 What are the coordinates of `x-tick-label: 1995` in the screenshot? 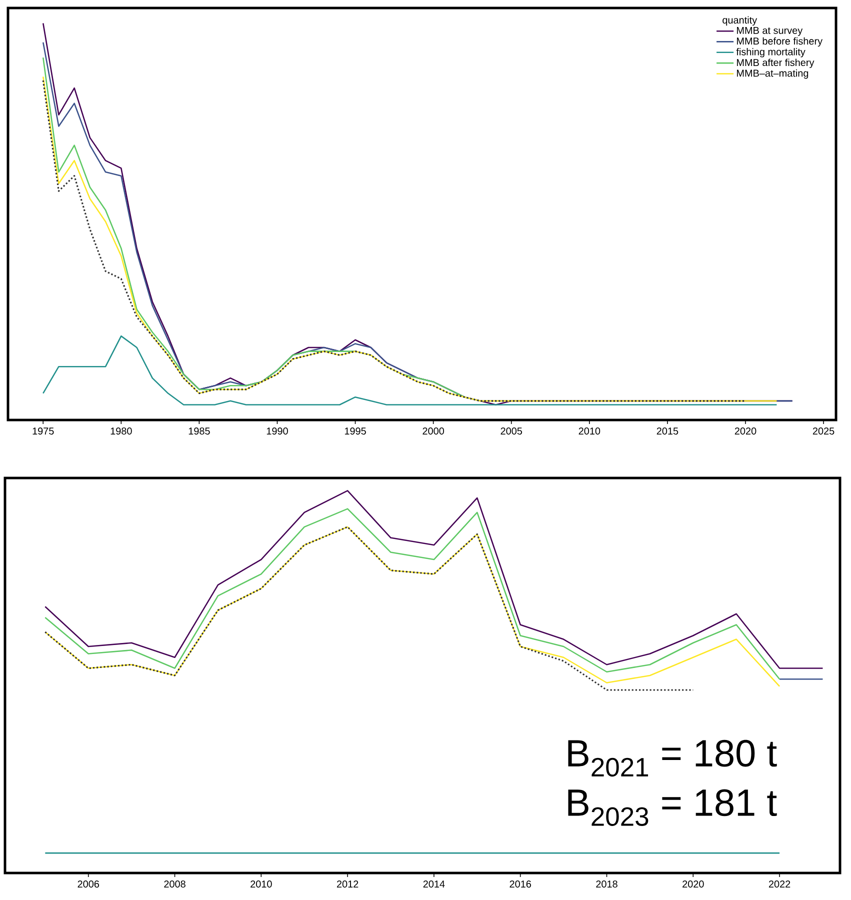 It's located at (355, 431).